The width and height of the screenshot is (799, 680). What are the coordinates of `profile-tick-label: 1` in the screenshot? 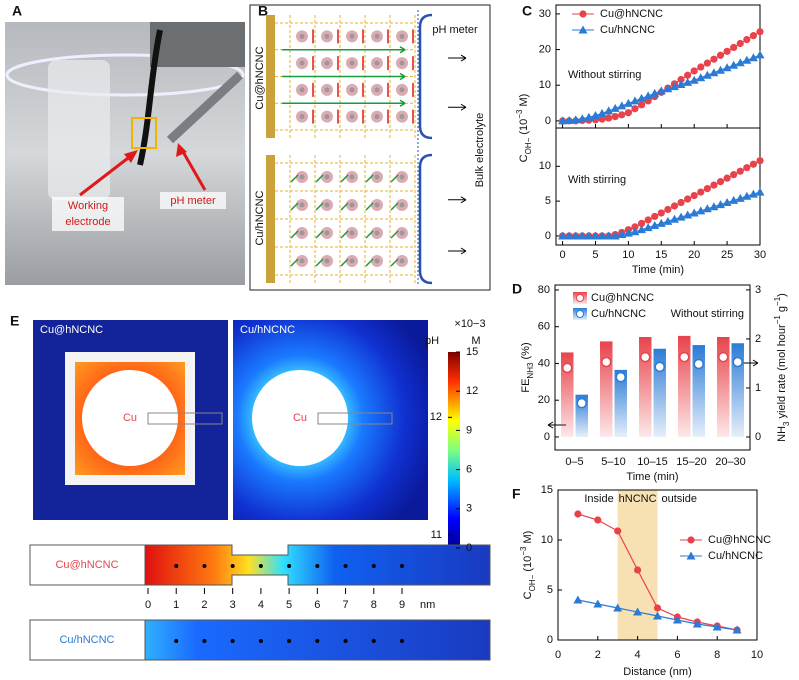 It's located at (176, 605).